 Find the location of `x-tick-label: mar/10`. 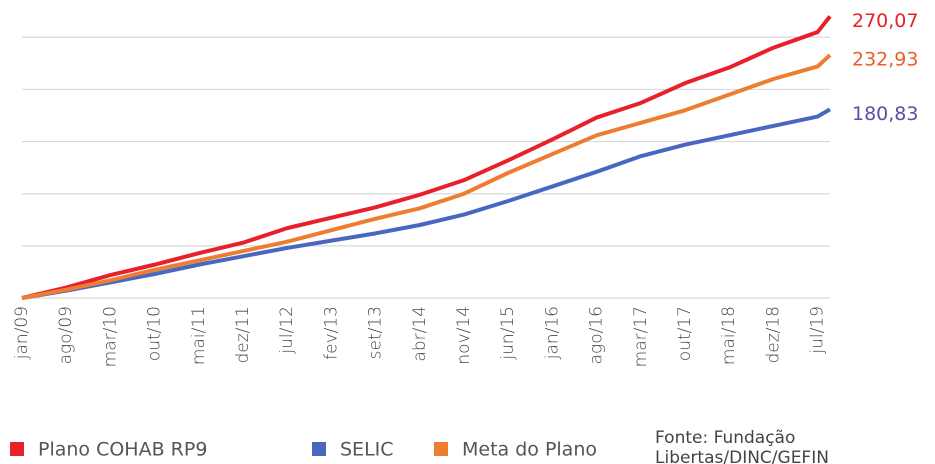

x-tick-label: mar/10 is located at coordinates (110, 336).